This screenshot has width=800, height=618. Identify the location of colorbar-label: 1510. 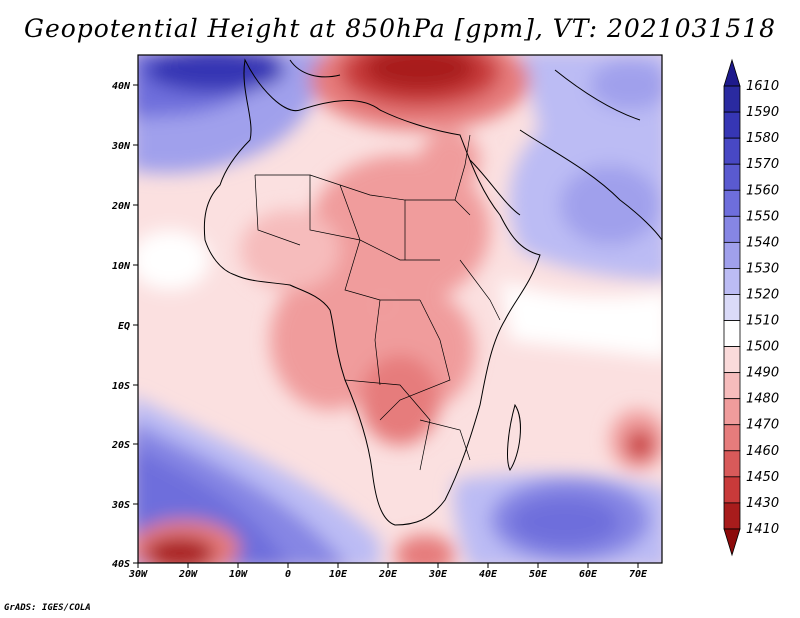
(762, 321).